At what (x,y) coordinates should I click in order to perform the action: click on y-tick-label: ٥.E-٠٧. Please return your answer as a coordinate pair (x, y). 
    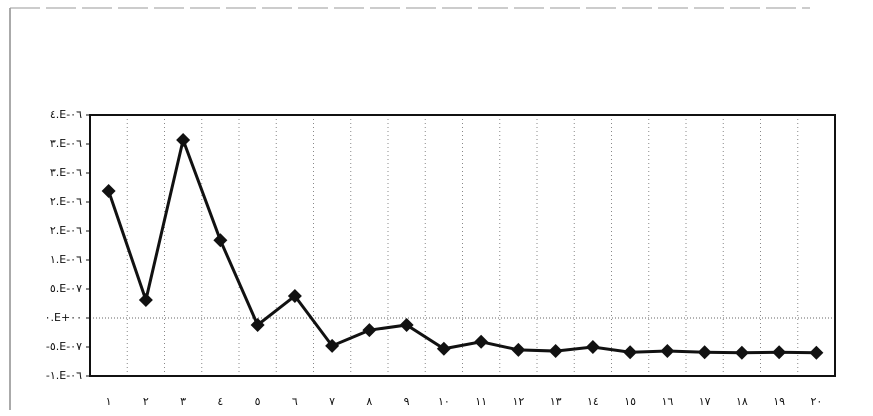
    Looking at the image, I should click on (66, 288).